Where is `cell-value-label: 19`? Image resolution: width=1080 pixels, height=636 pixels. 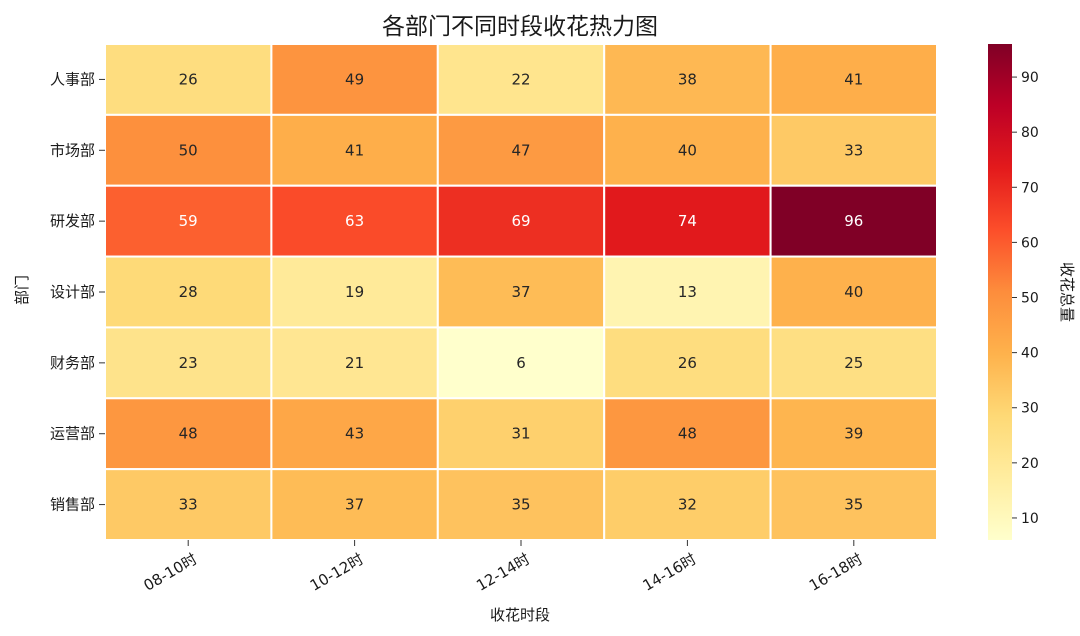
cell-value-label: 19 is located at coordinates (354, 292).